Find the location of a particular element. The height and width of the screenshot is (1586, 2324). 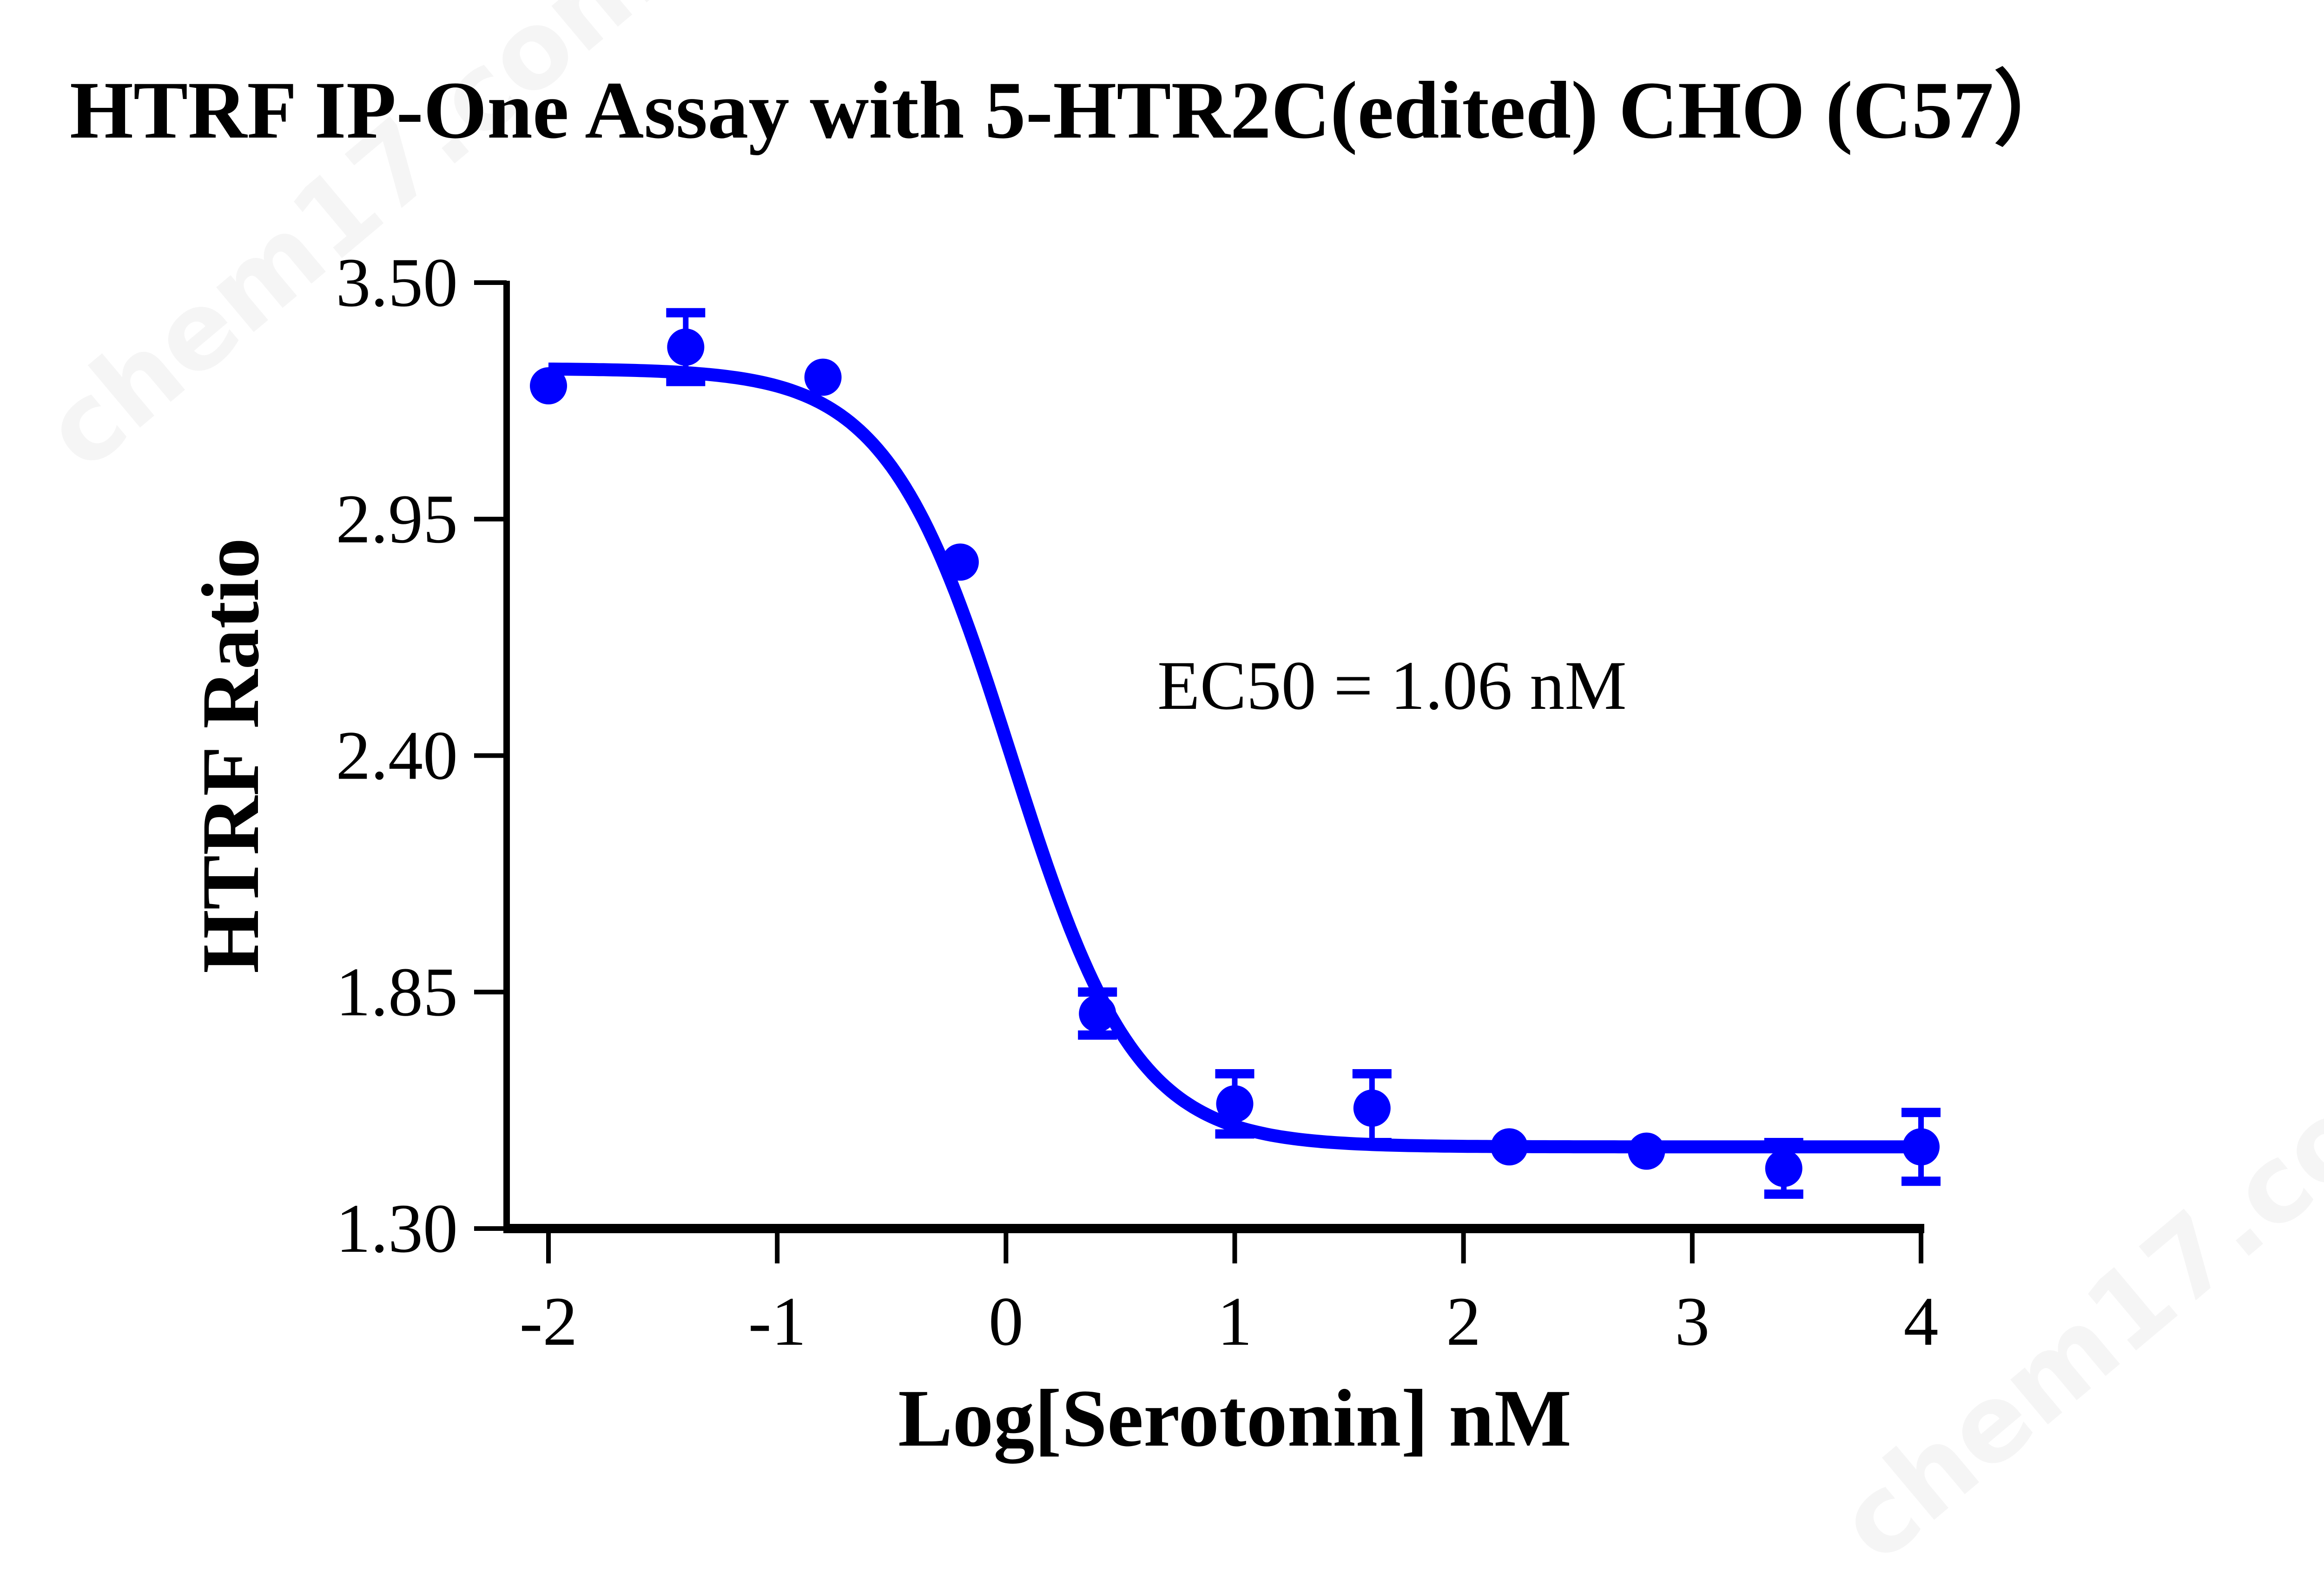

x-tick-label: -1 is located at coordinates (777, 1321).